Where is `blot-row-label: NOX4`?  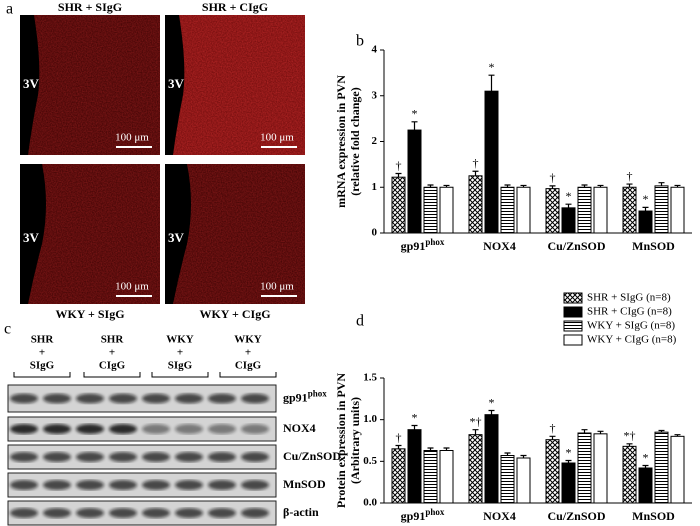
blot-row-label: NOX4 is located at coordinates (299, 428).